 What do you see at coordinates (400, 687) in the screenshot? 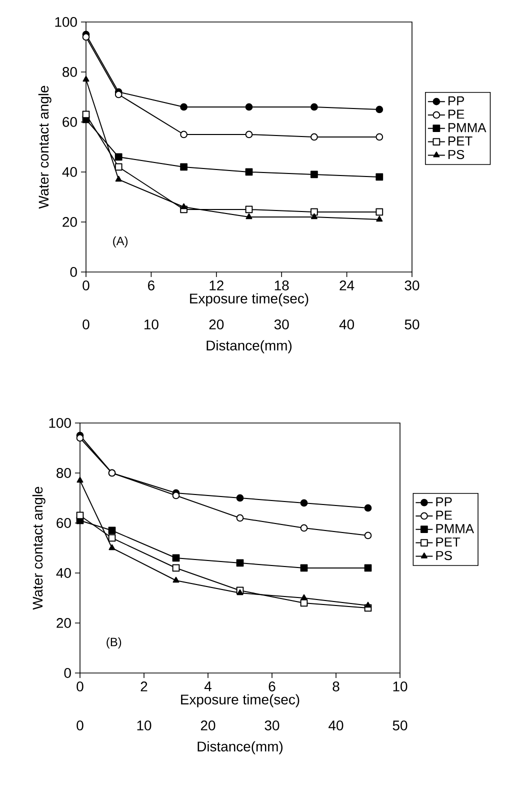
I see `x-tick-label: 10` at bounding box center [400, 687].